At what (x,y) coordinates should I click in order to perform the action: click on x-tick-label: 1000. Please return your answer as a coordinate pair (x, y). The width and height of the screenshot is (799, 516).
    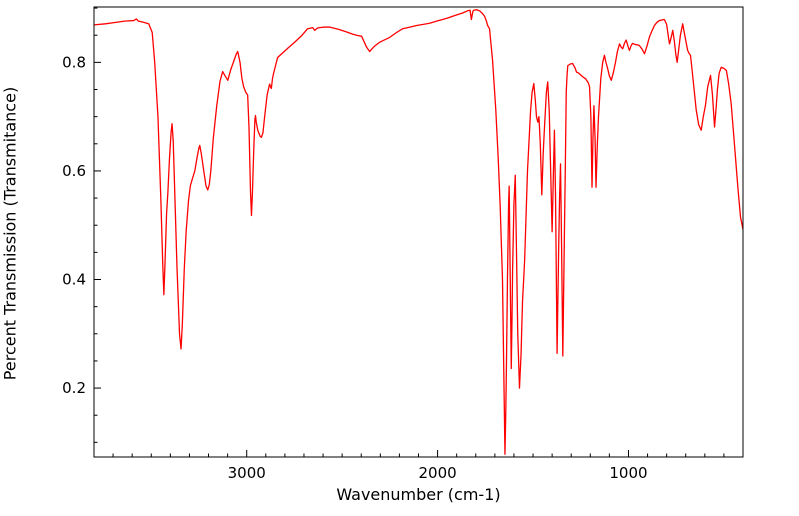
    Looking at the image, I should click on (628, 473).